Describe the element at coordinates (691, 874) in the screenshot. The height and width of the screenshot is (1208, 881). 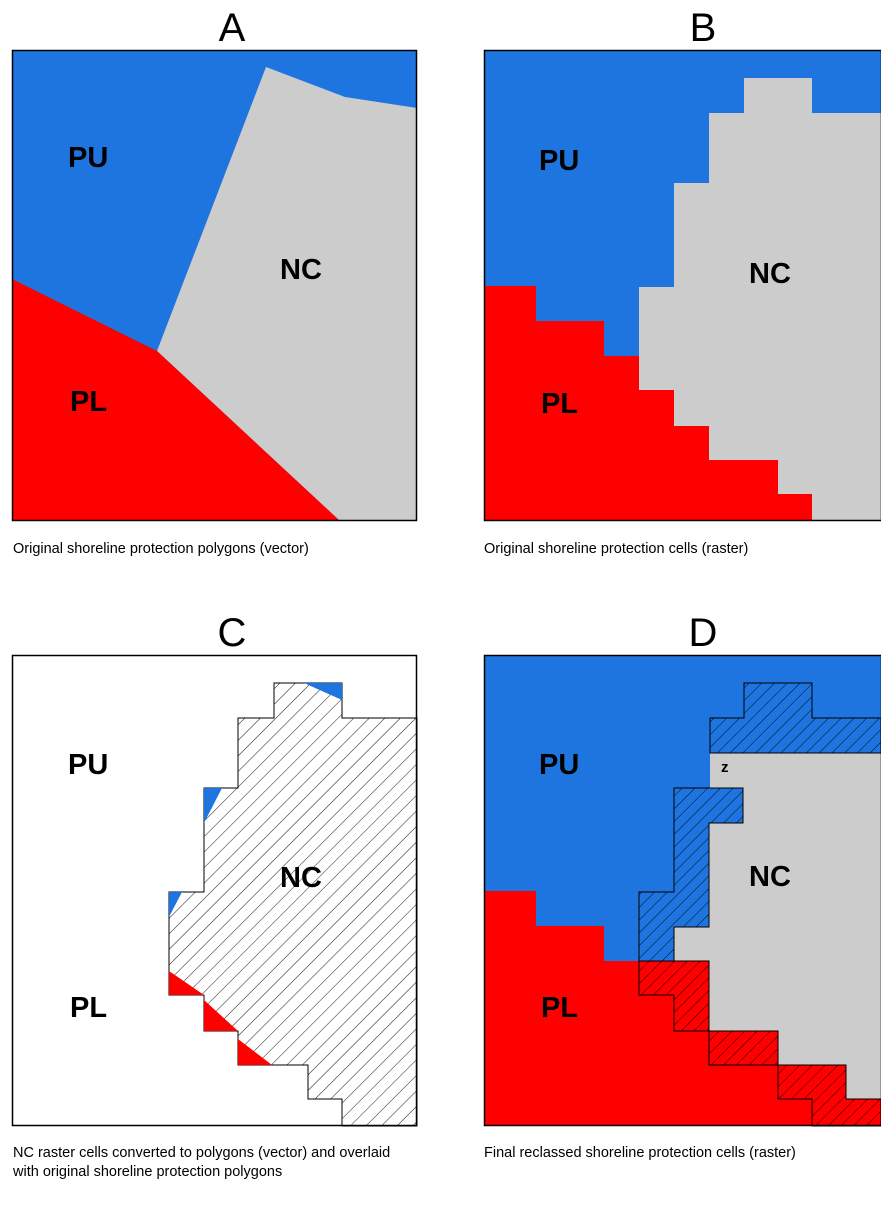
I see `panel-d-reclassed-pu-side` at that location.